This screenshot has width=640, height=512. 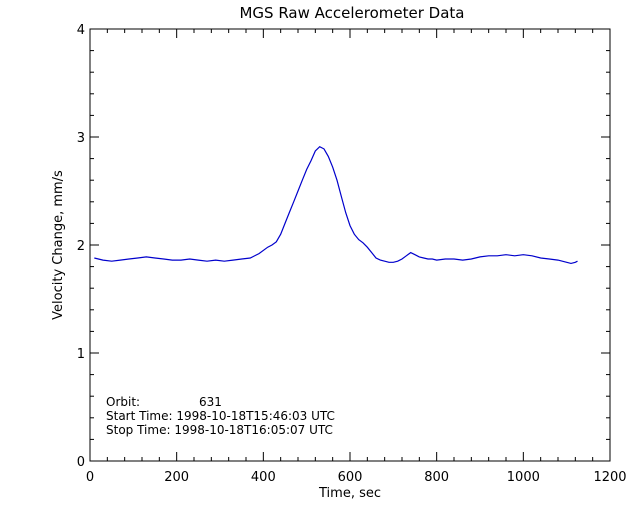 I want to click on x-tick-label: 0, so click(x=90, y=477).